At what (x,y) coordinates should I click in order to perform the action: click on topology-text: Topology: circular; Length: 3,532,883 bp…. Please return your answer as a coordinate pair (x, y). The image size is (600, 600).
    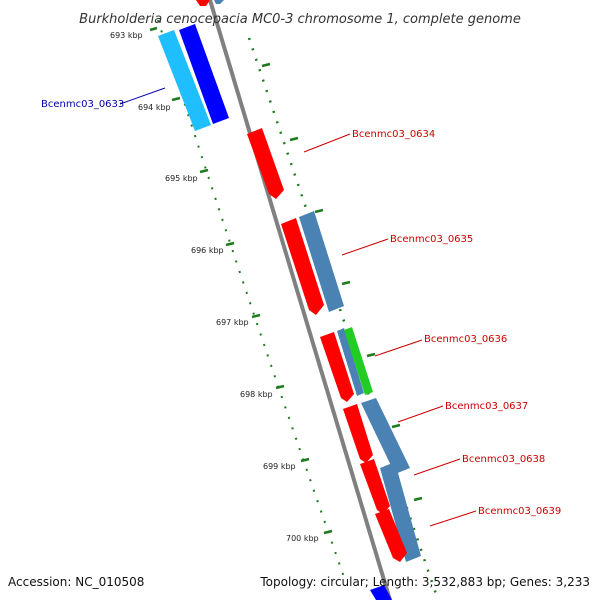
    Looking at the image, I should click on (424, 582).